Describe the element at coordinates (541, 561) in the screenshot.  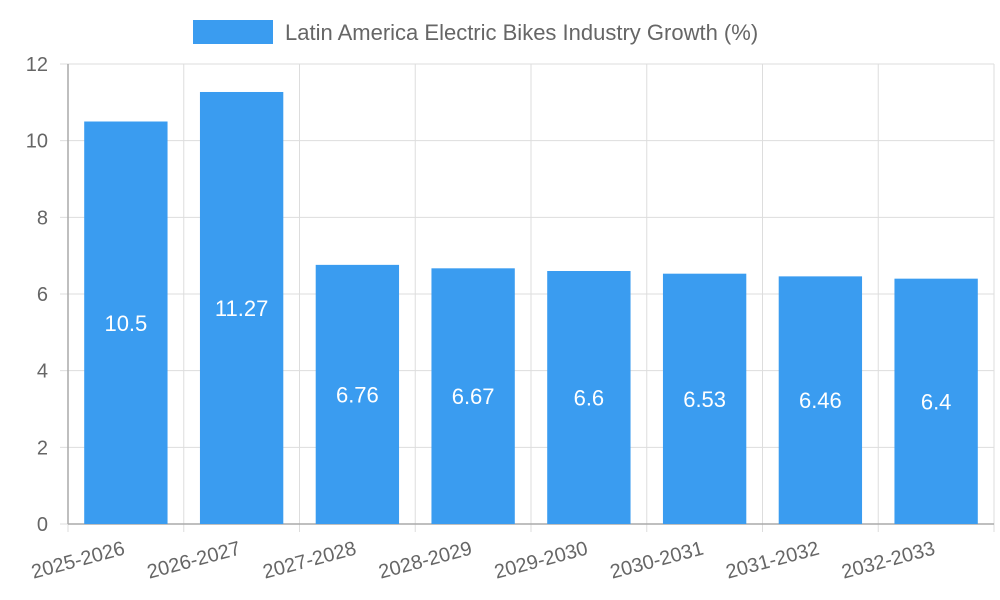
I see `x-tick-label: 2029-2030` at that location.